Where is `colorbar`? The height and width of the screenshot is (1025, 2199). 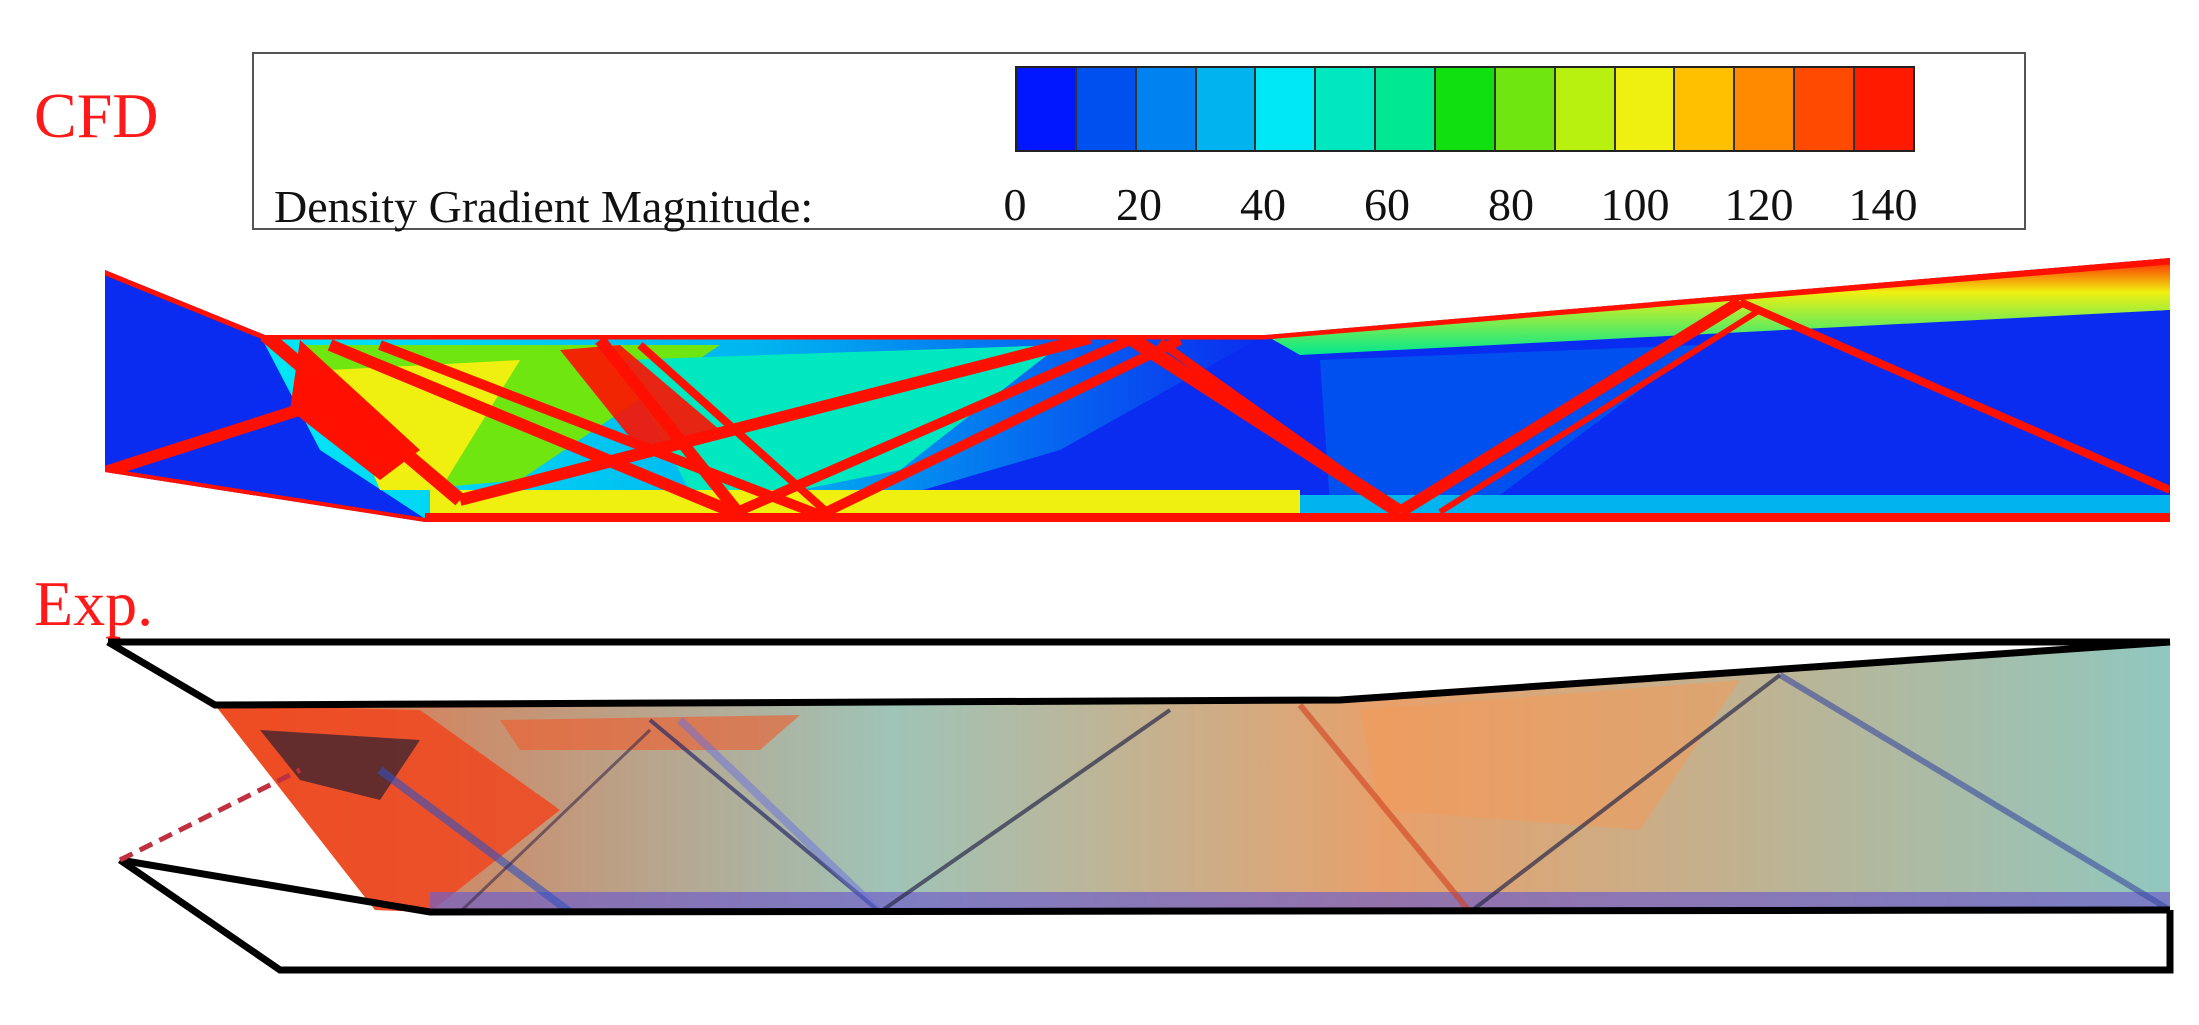 colorbar is located at coordinates (1465, 109).